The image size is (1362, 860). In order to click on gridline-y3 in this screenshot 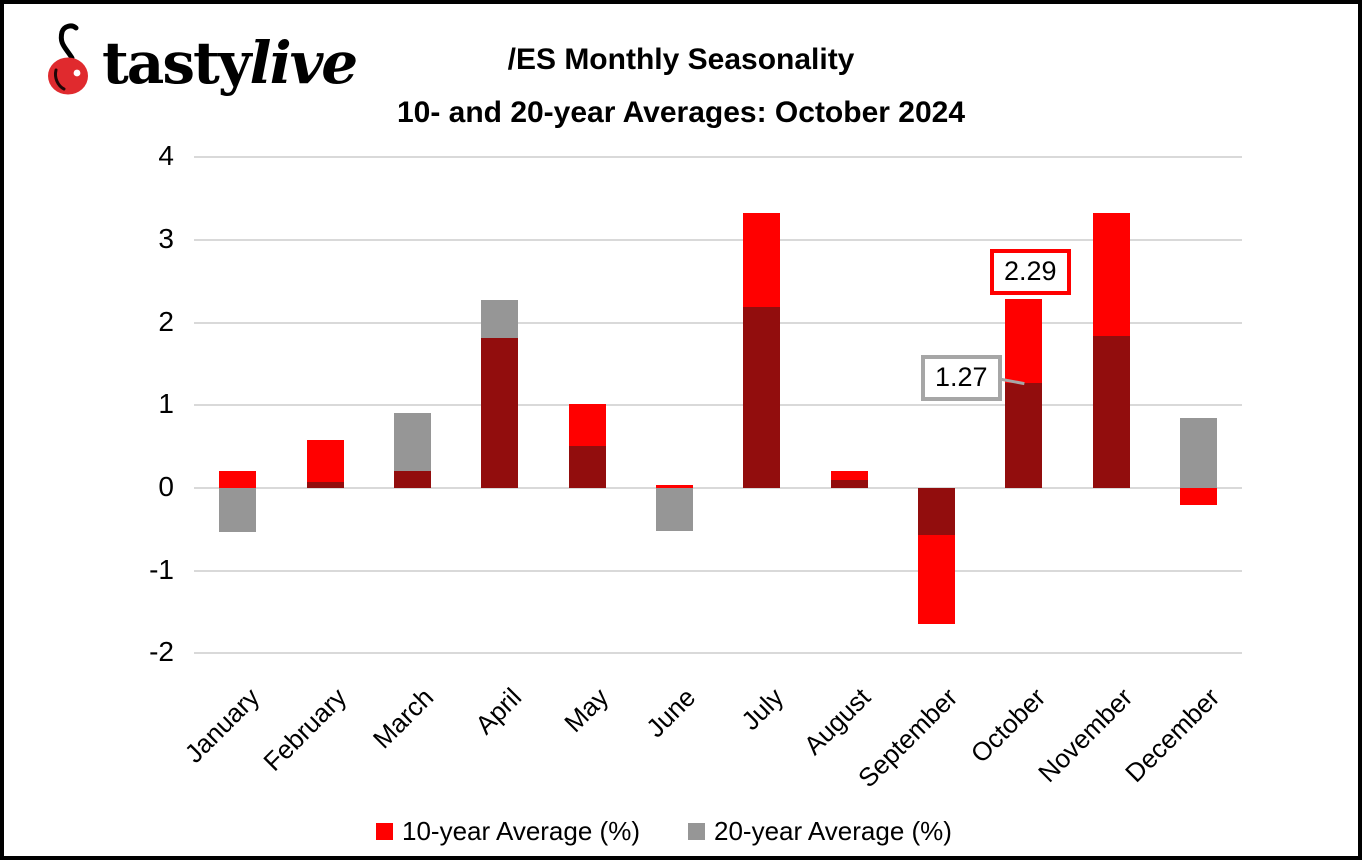, I will do `click(718, 239)`.